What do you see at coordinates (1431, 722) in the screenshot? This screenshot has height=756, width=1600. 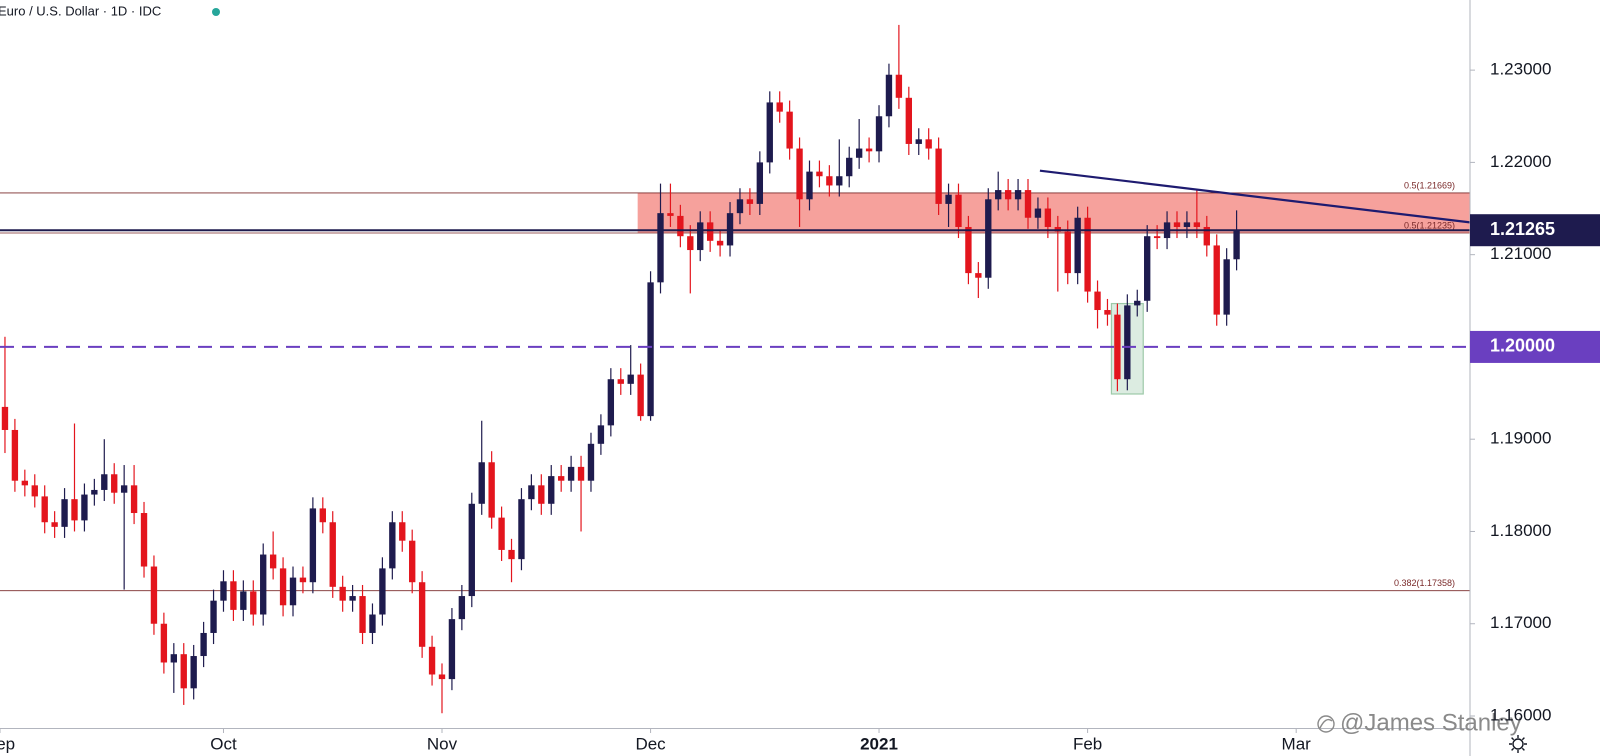 I see `watermark: @James Stanley` at bounding box center [1431, 722].